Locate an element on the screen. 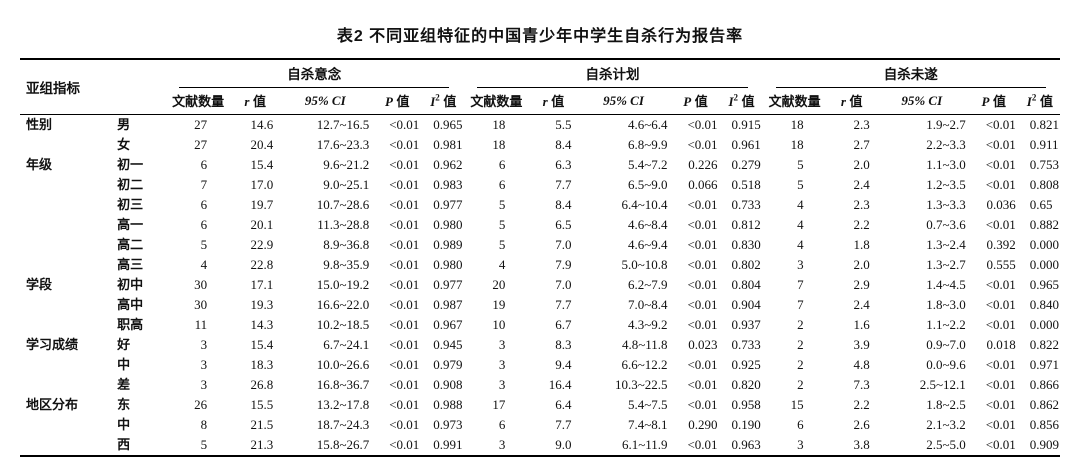 The image size is (1080, 476). cell-attempt-i2-value: 0.65 is located at coordinates (1041, 204).